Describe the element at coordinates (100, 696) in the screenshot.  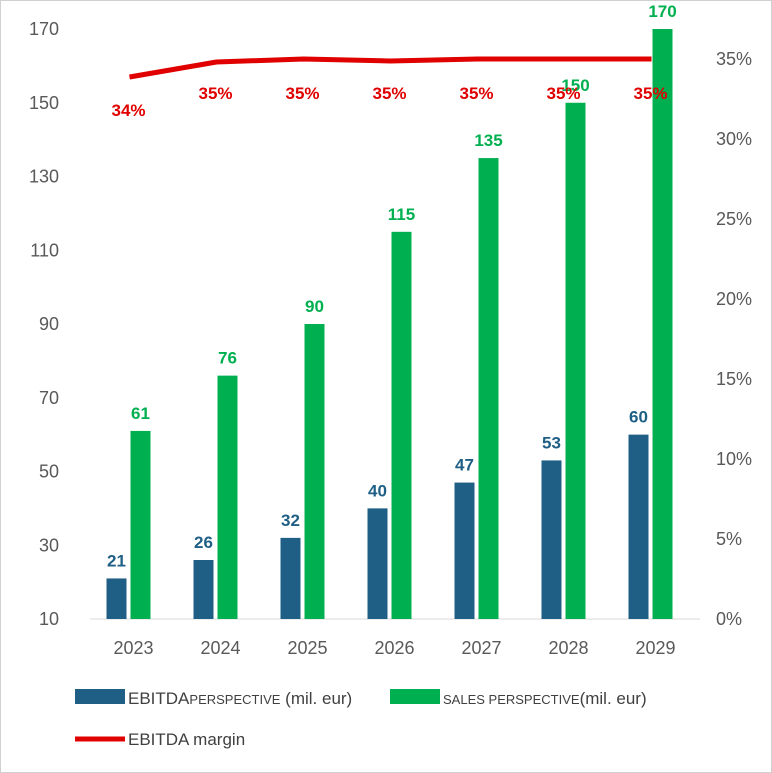
I see `legend-swatch-ebitda` at that location.